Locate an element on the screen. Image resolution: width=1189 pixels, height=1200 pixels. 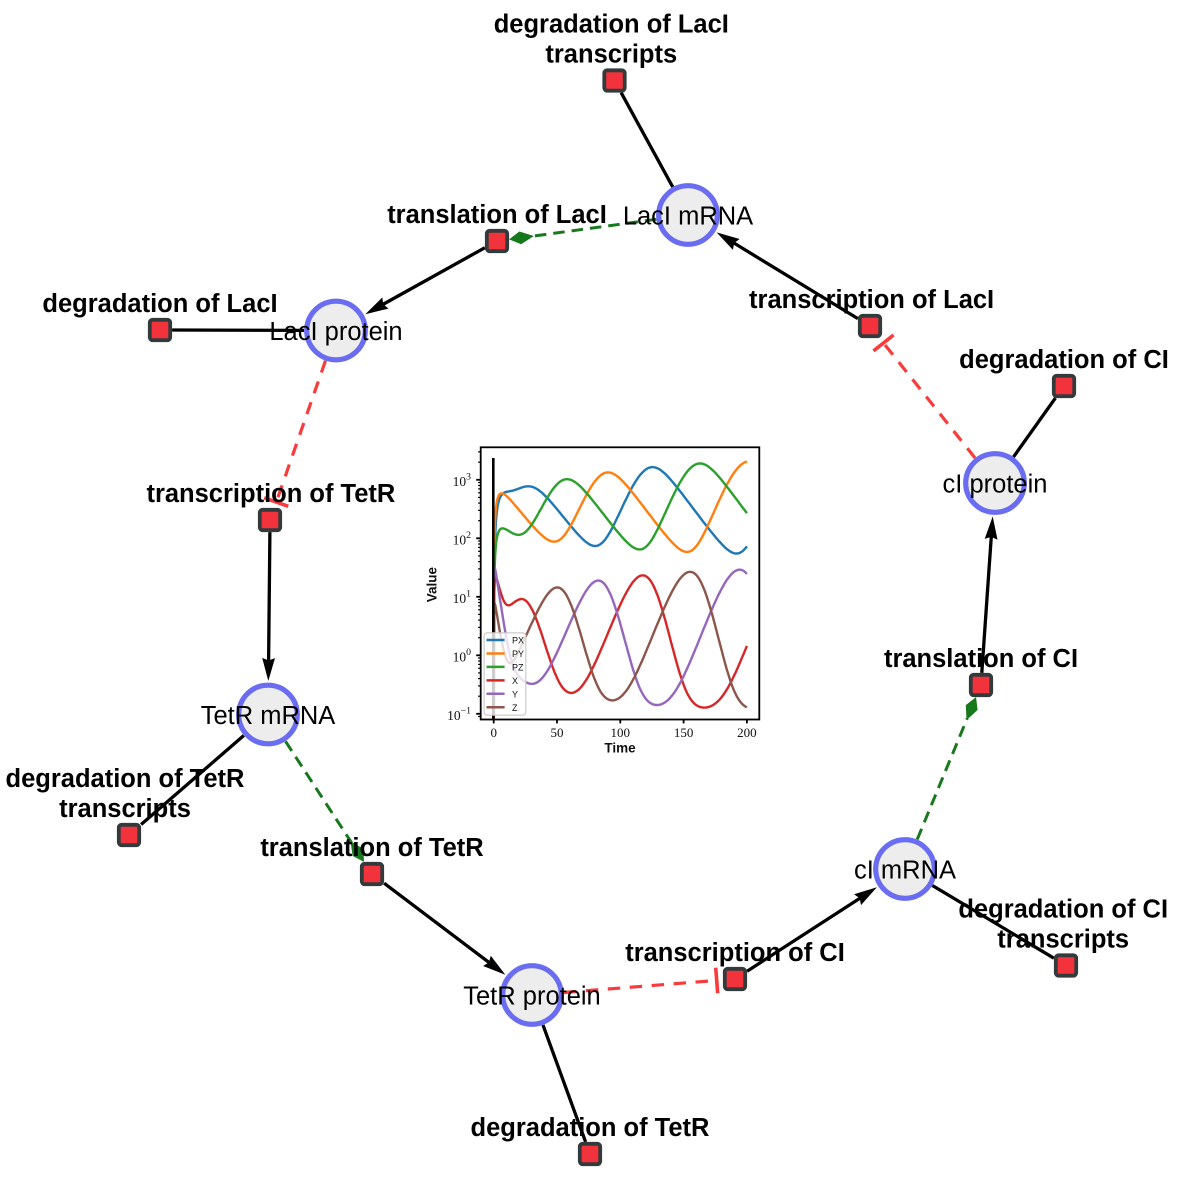
svg-text: 103 is located at coordinates (462, 480).